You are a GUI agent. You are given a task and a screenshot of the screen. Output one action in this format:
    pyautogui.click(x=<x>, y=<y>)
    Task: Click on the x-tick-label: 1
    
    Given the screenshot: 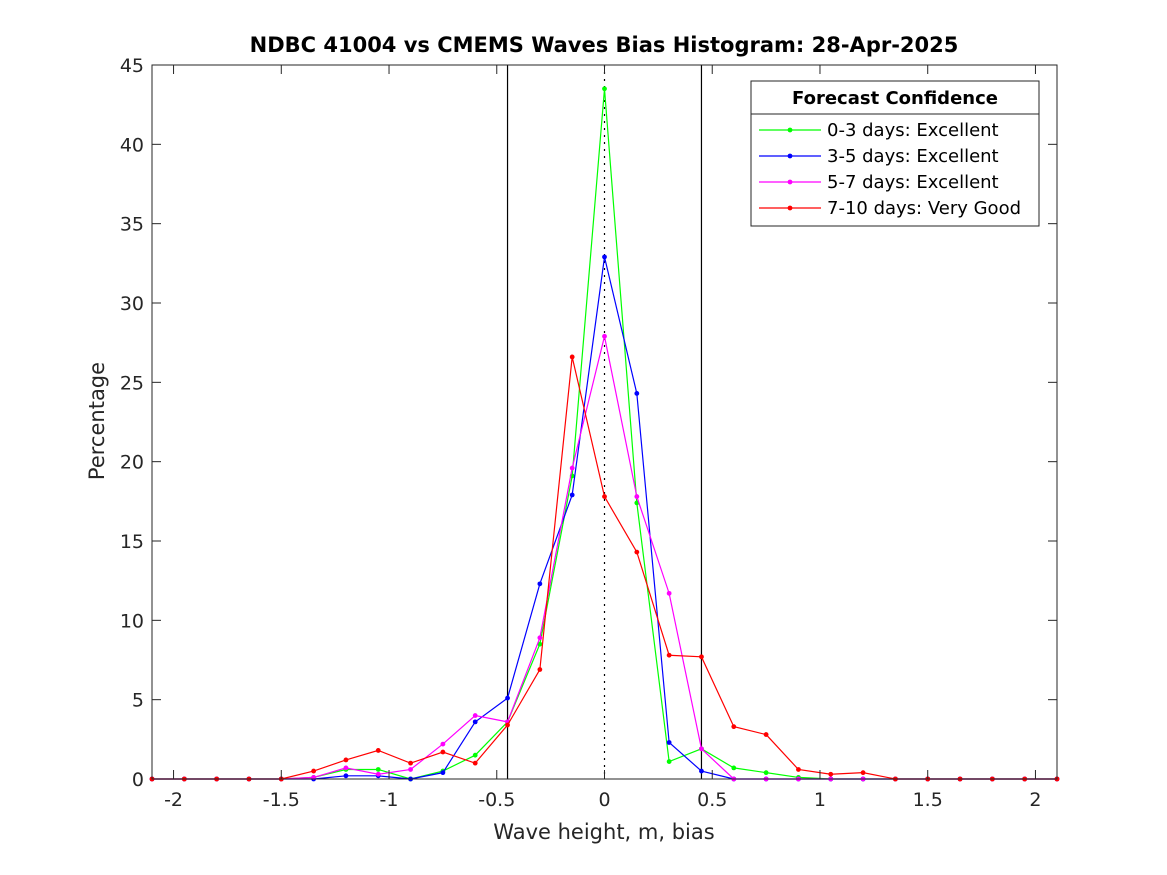 What is the action you would take?
    pyautogui.click(x=820, y=800)
    